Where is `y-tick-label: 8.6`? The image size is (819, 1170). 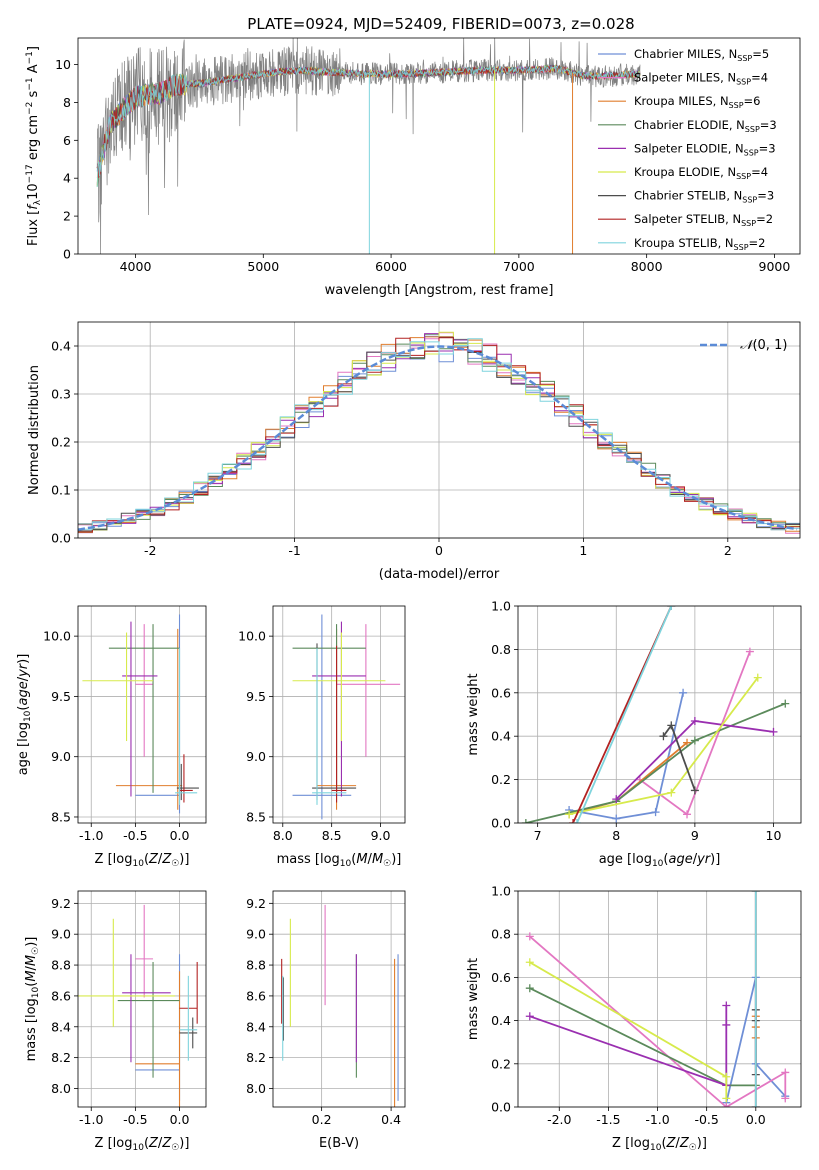 y-tick-label: 8.6 is located at coordinates (61, 995).